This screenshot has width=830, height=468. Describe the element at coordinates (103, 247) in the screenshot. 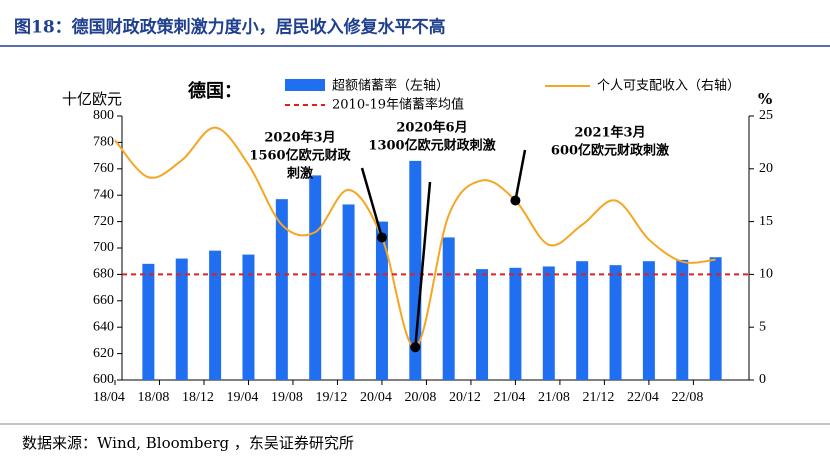

I see `y-tick-label: 700` at that location.